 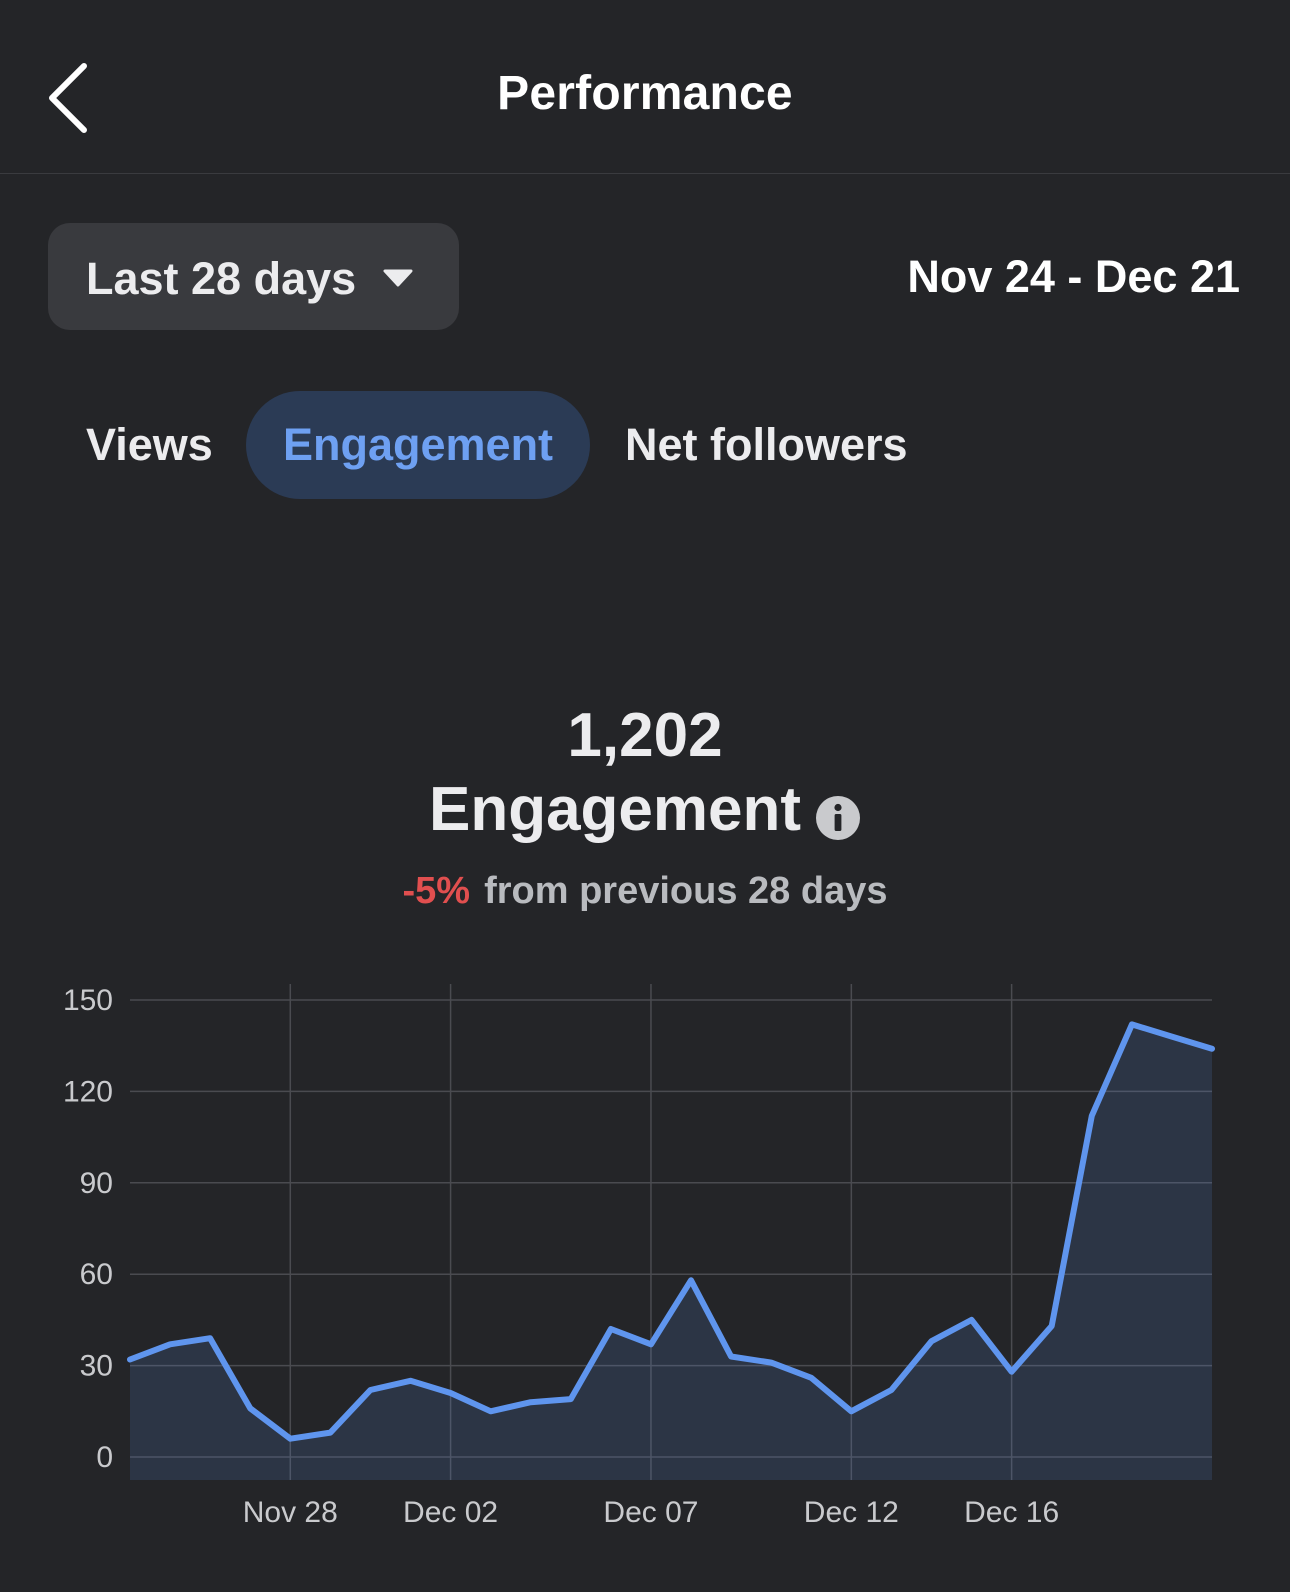 What do you see at coordinates (96, 1274) in the screenshot?
I see `y-tick-label: 60` at bounding box center [96, 1274].